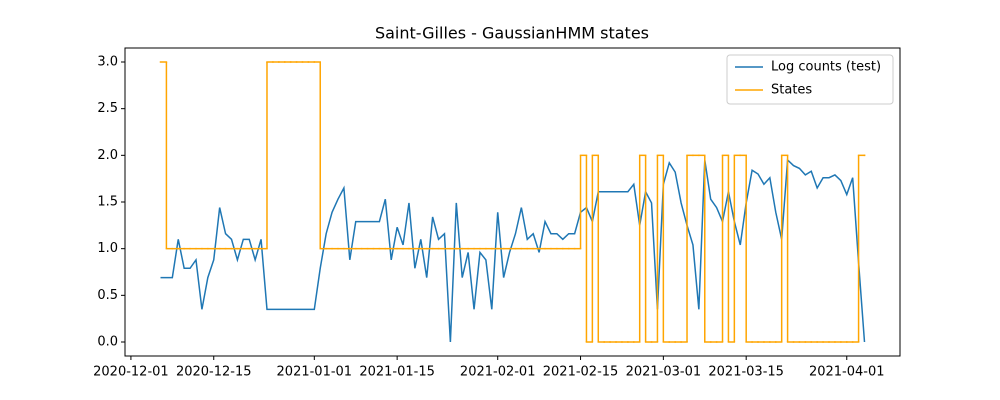 This screenshot has width=1000, height=400. Describe the element at coordinates (214, 372) in the screenshot. I see `x-tick-label: 2020-12-15` at that location.